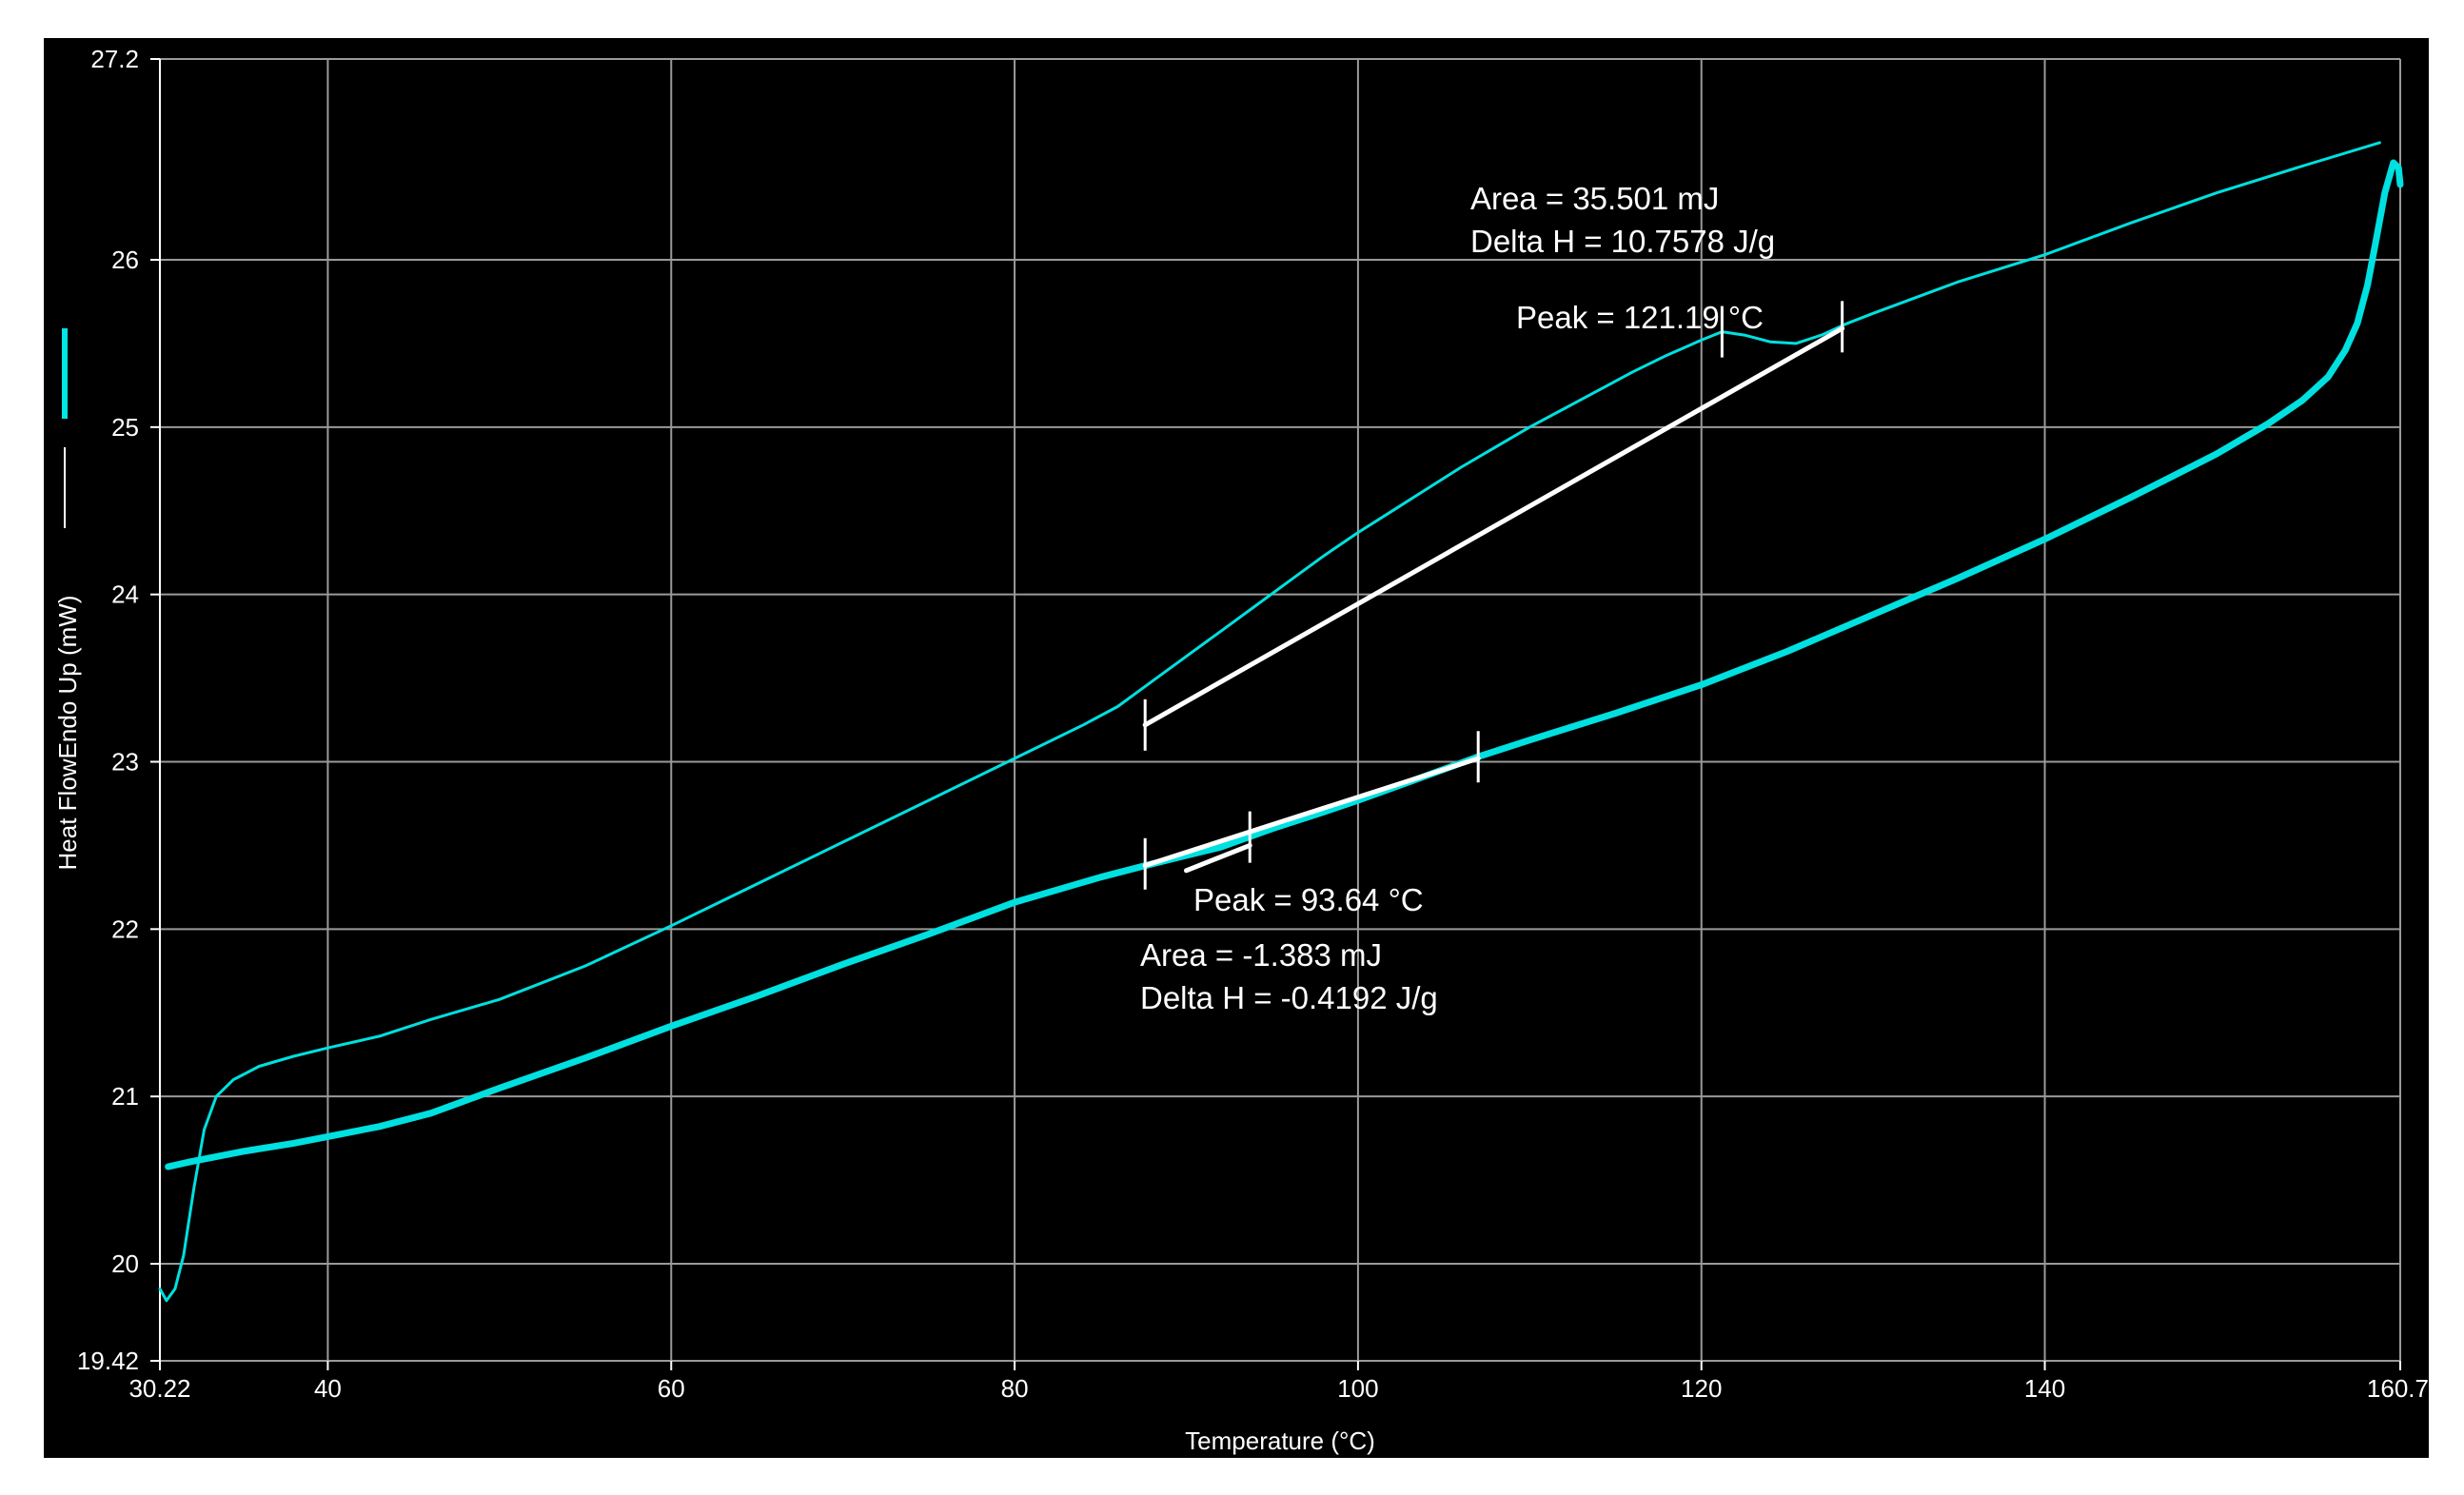  I want to click on x-tick-label: 160.7, so click(2398, 1388).